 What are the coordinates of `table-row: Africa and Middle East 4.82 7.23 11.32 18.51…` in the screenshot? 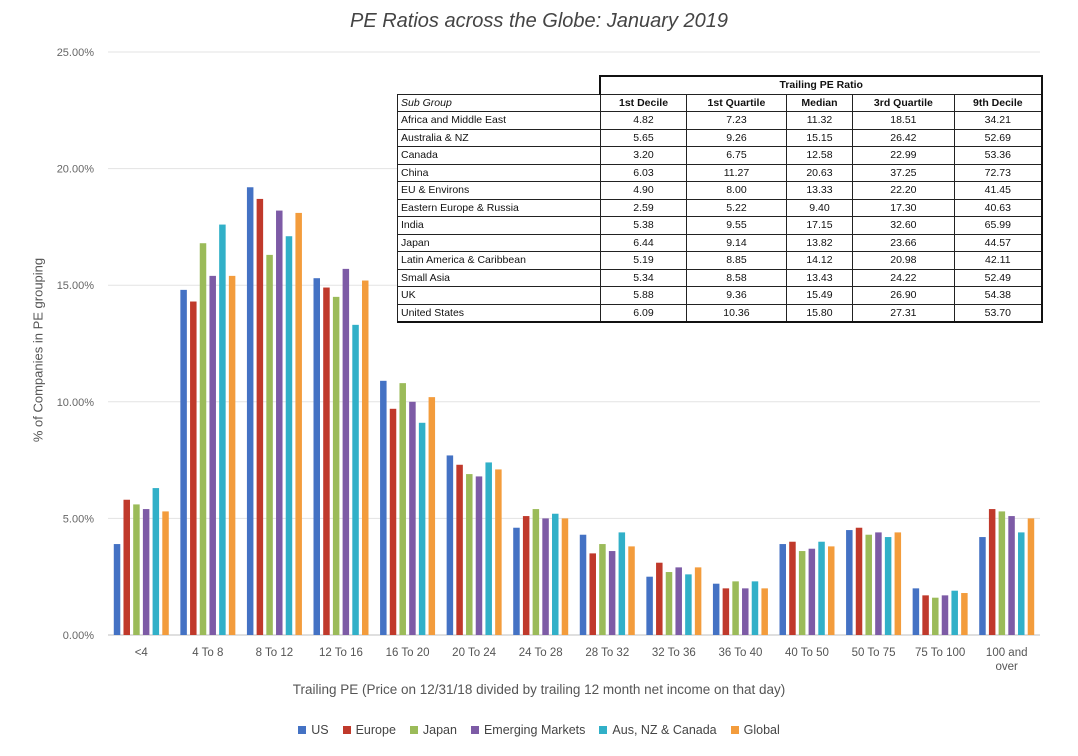 It's located at (720, 120).